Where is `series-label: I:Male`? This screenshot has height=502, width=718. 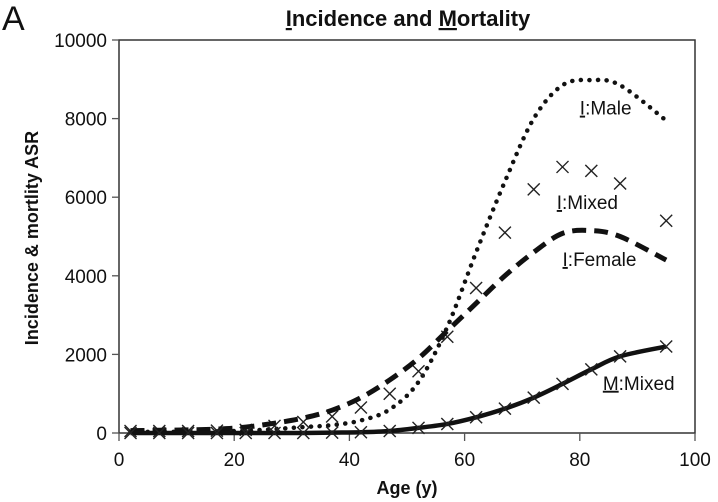 series-label: I:Male is located at coordinates (606, 109).